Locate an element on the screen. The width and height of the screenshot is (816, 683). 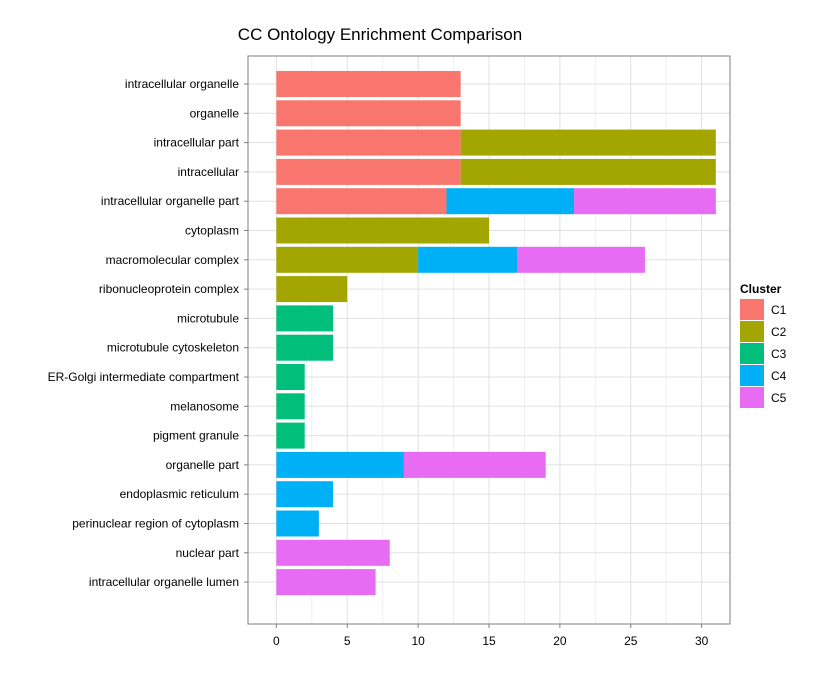
category-label: perinuclear region of cytoplasm is located at coordinates (155, 524).